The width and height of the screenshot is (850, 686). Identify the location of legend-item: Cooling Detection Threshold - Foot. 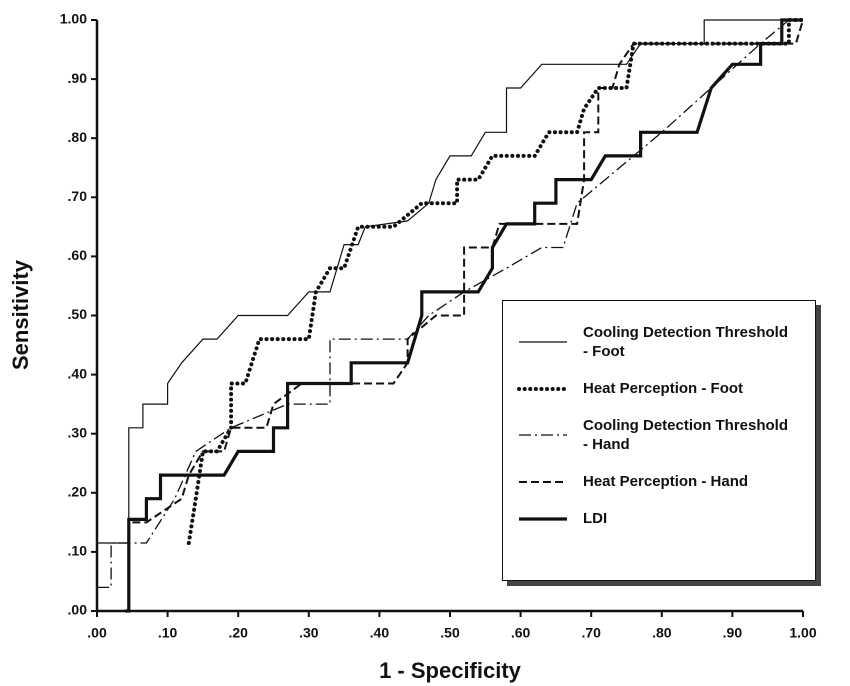
(666, 342).